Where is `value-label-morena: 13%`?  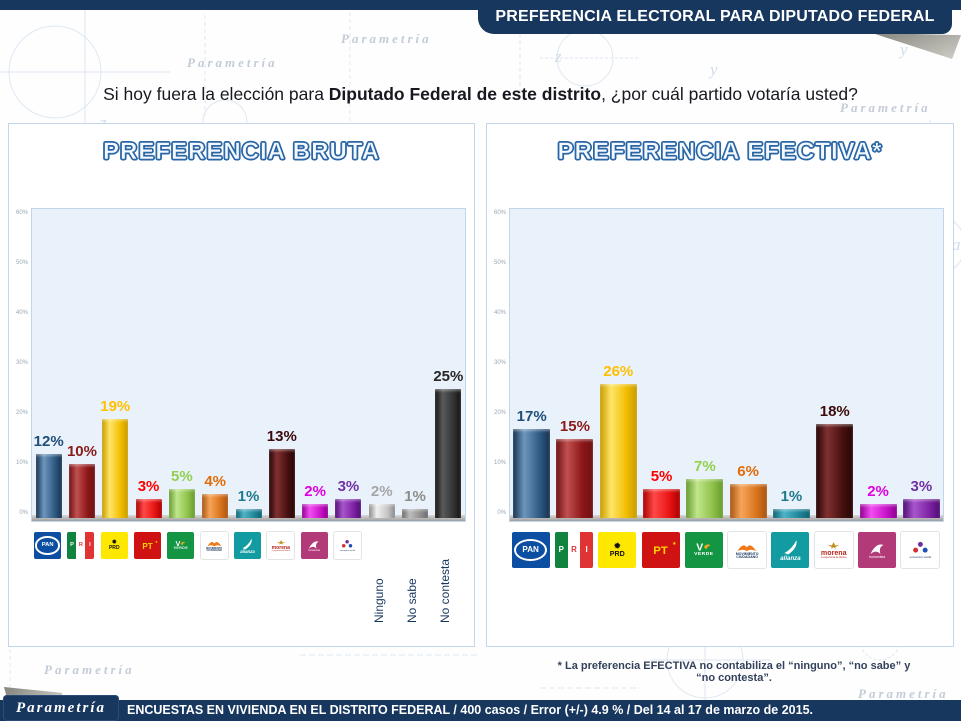 value-label-morena: 13% is located at coordinates (281, 436).